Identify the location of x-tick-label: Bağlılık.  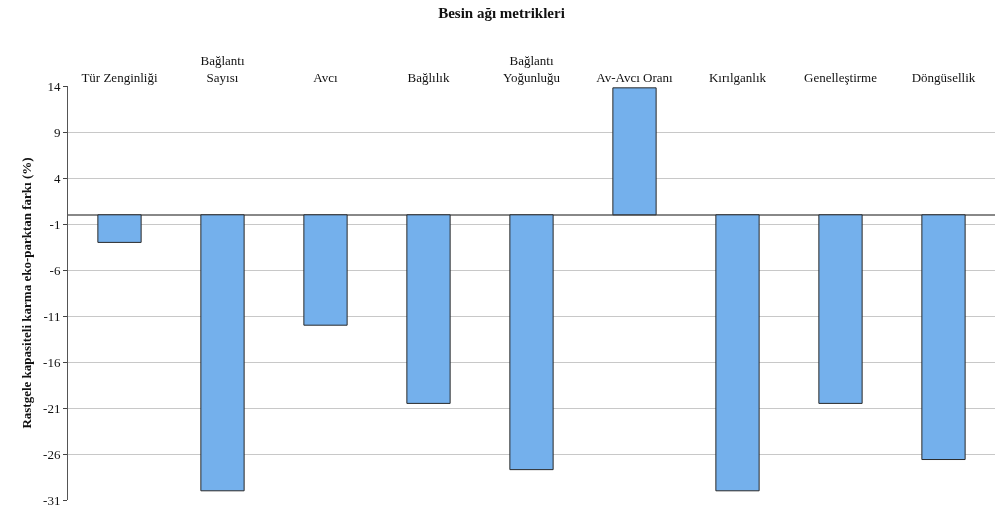
(428, 78).